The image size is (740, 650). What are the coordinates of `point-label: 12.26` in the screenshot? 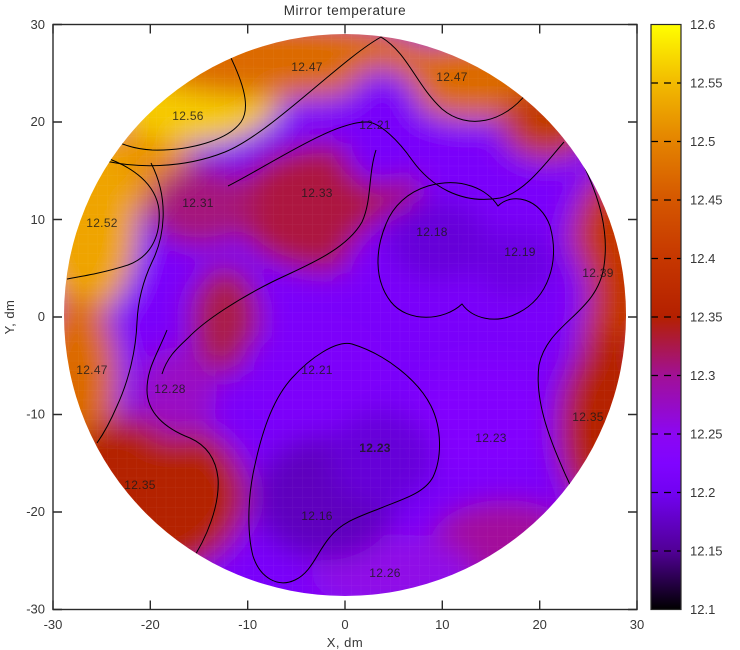 It's located at (385, 573).